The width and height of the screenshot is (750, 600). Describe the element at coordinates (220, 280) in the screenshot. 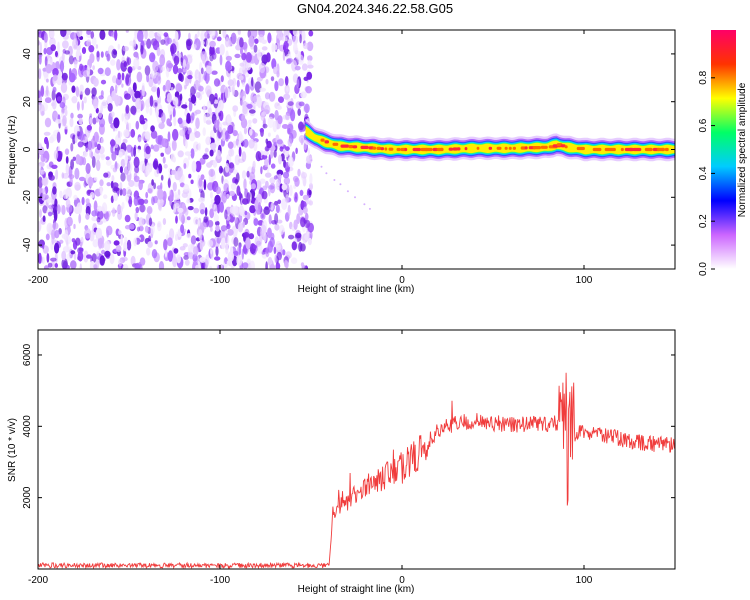

I see `x-tick-label: -100` at that location.